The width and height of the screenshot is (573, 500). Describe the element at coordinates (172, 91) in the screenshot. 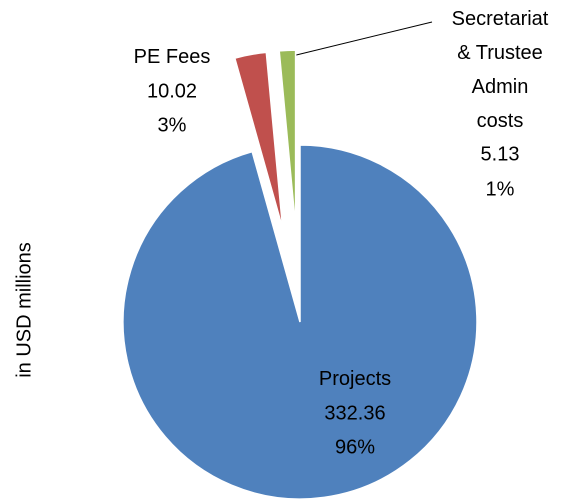

I see `slice-value-label: 10.02` at that location.